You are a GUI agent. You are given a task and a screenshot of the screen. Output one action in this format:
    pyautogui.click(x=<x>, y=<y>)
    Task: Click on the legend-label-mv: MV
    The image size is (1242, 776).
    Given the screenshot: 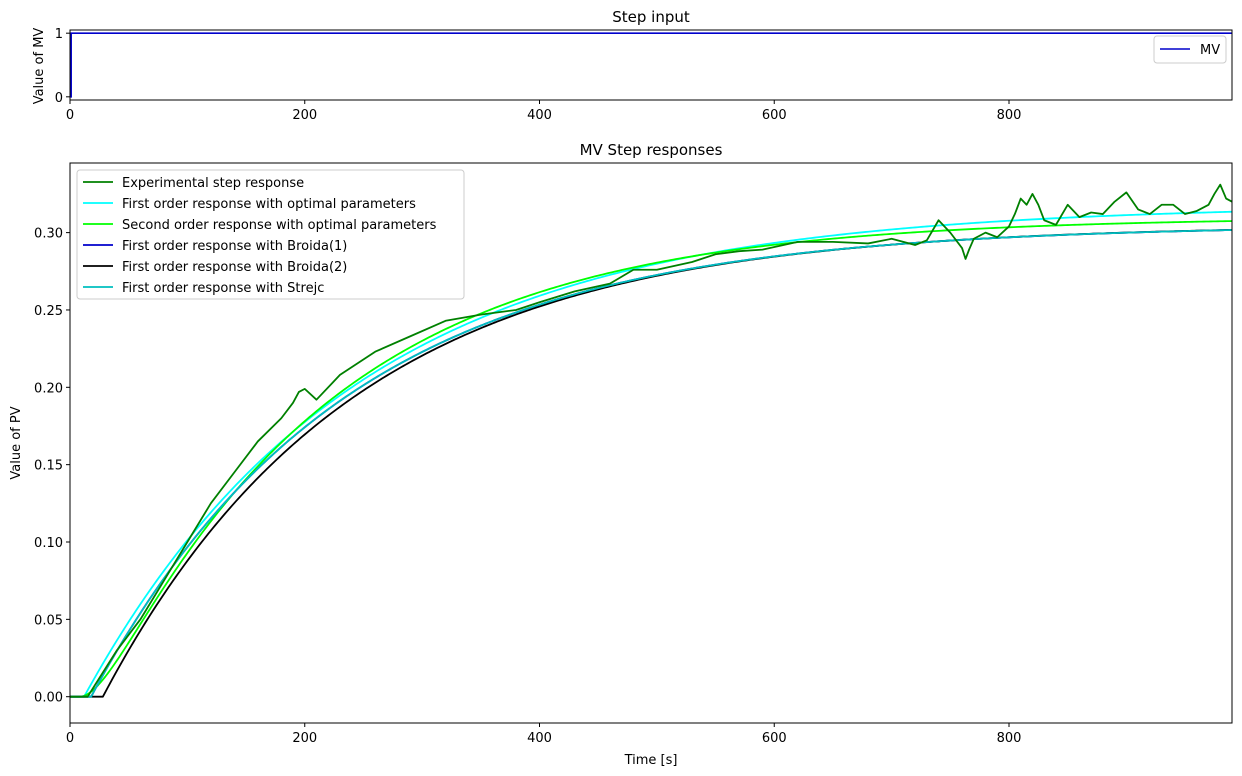 What is the action you would take?
    pyautogui.click(x=1210, y=50)
    